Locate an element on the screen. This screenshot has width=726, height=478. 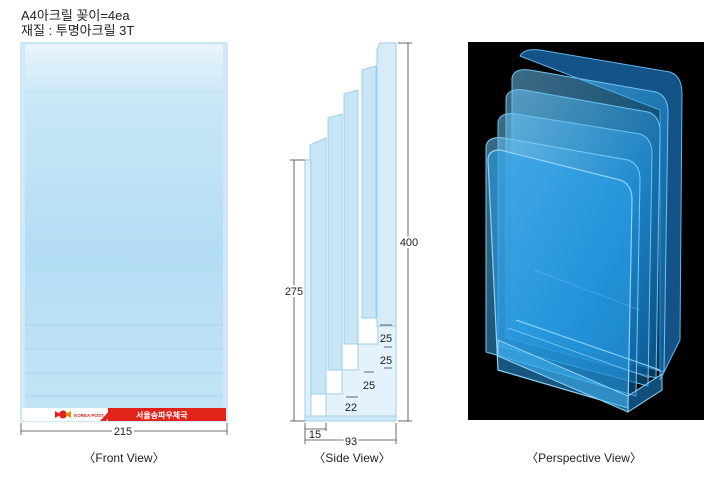
side-height-front-dimension is located at coordinates (297, 290).